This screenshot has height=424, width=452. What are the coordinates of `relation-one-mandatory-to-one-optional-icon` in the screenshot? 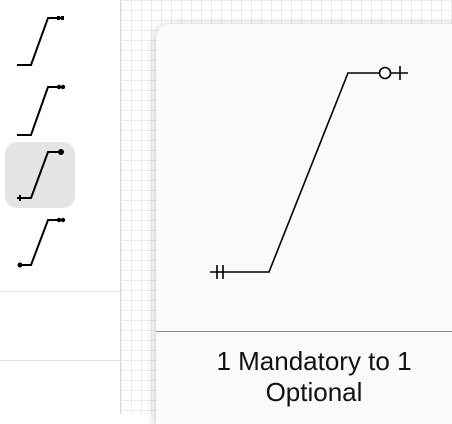 It's located at (40, 175).